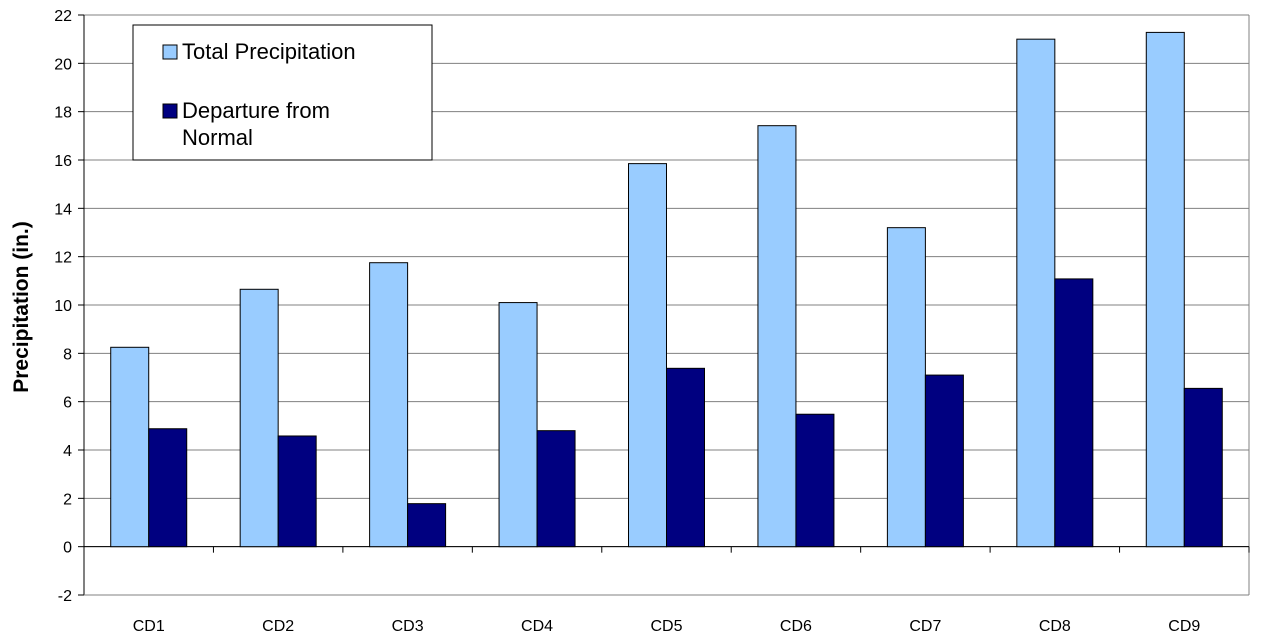 The image size is (1261, 639). What do you see at coordinates (259, 418) in the screenshot?
I see `bar-total-precipitation-cd2` at bounding box center [259, 418].